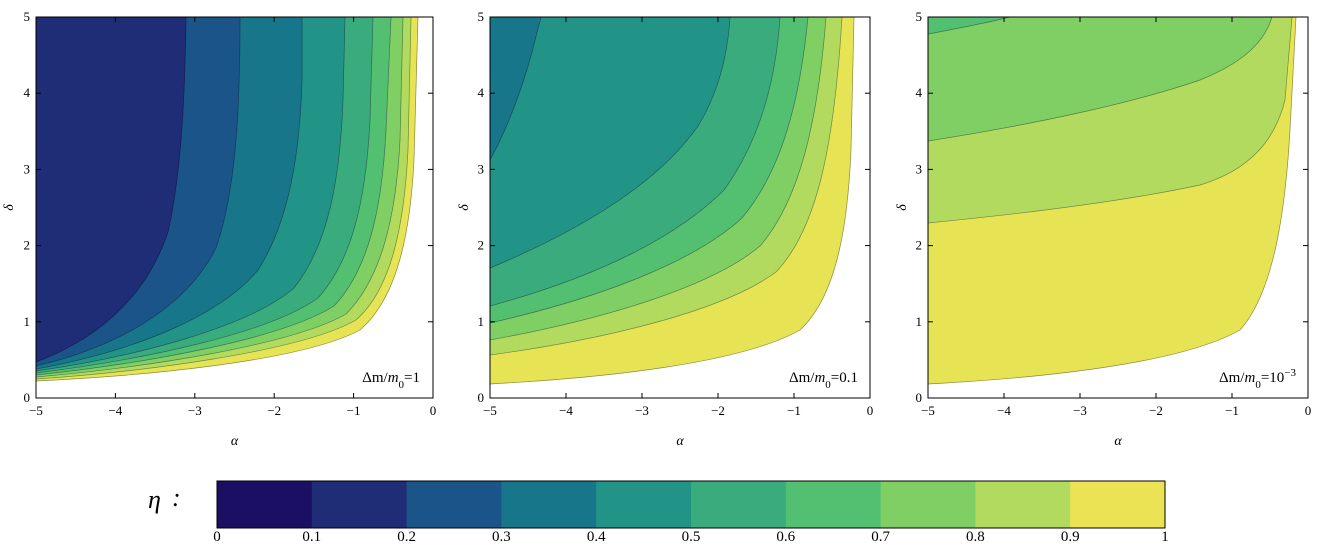 The image size is (1317, 549). I want to click on colorbar-tick-label: 0.4, so click(596, 536).